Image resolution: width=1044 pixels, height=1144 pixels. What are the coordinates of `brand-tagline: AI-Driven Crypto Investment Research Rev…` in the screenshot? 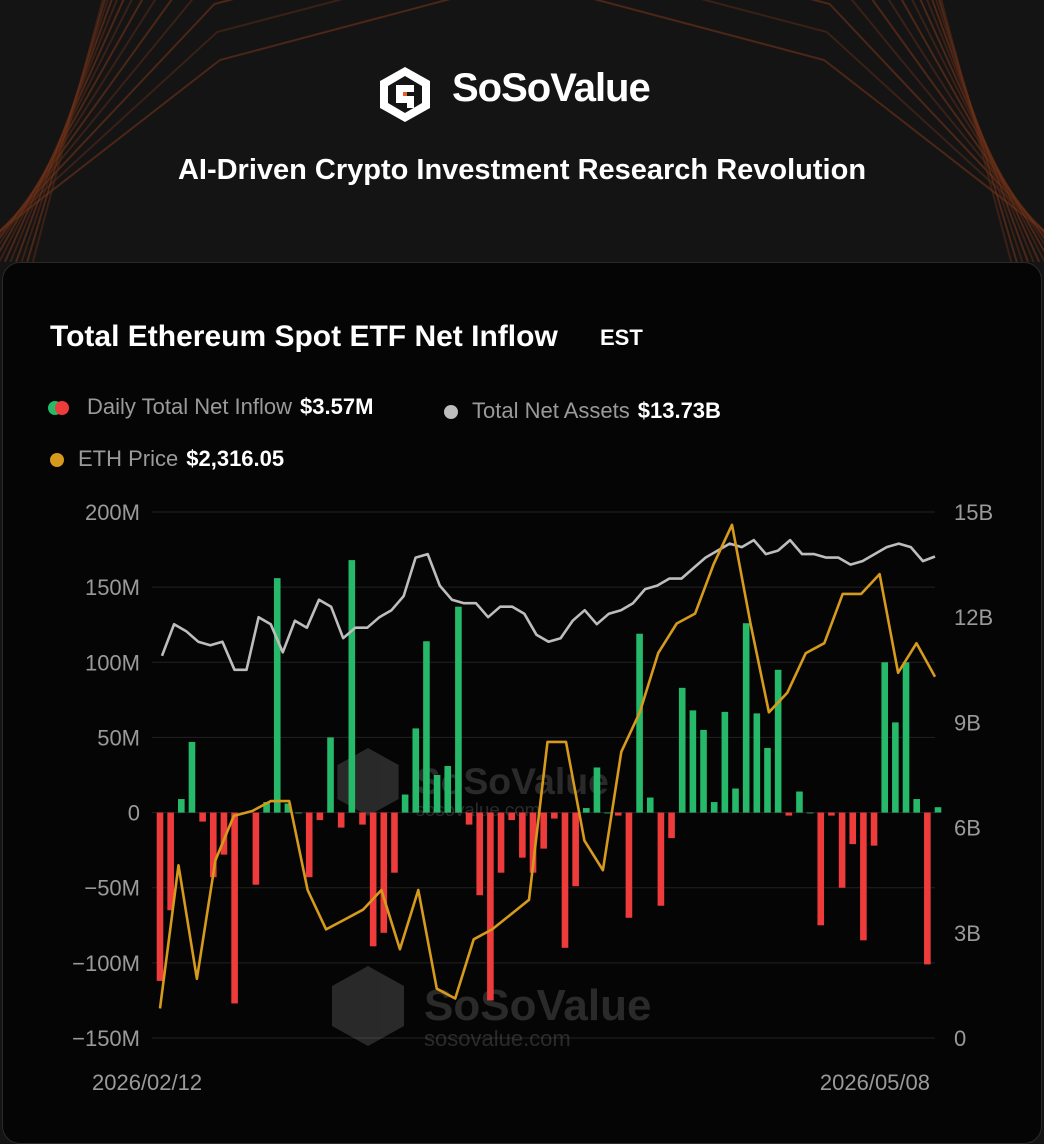 It's located at (522, 170).